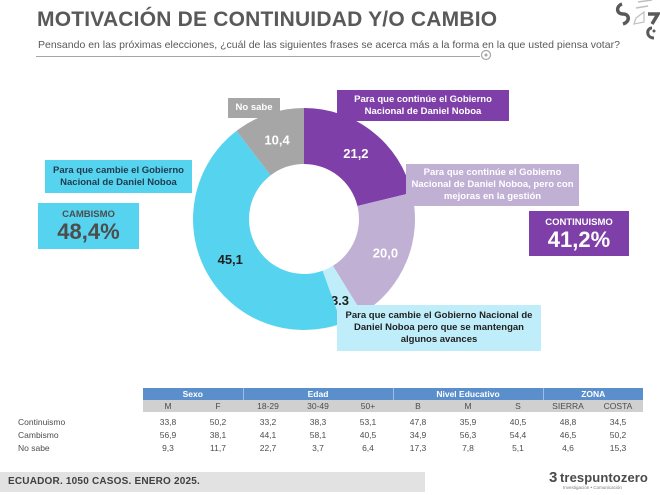 The image size is (660, 495). I want to click on slice-value-label: 45,1, so click(230, 259).